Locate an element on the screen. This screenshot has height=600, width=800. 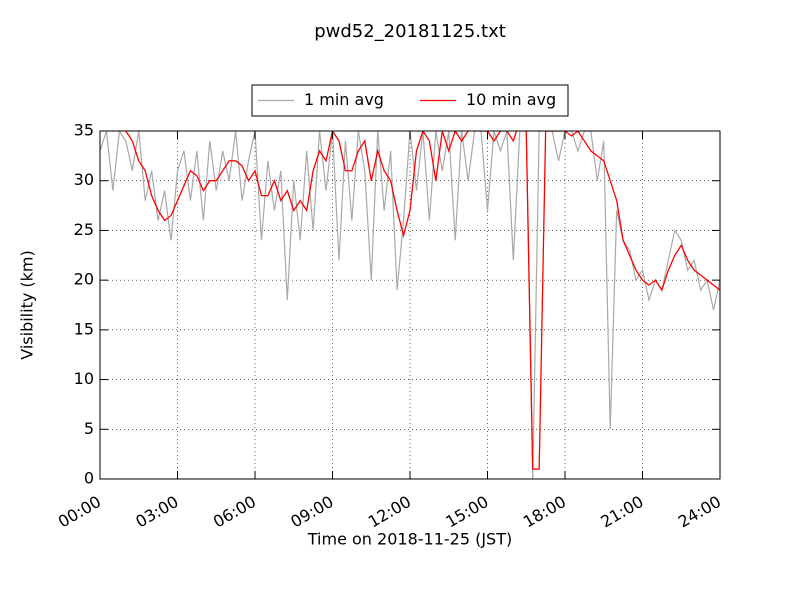
y-tick-label: 5 is located at coordinates (89, 428).